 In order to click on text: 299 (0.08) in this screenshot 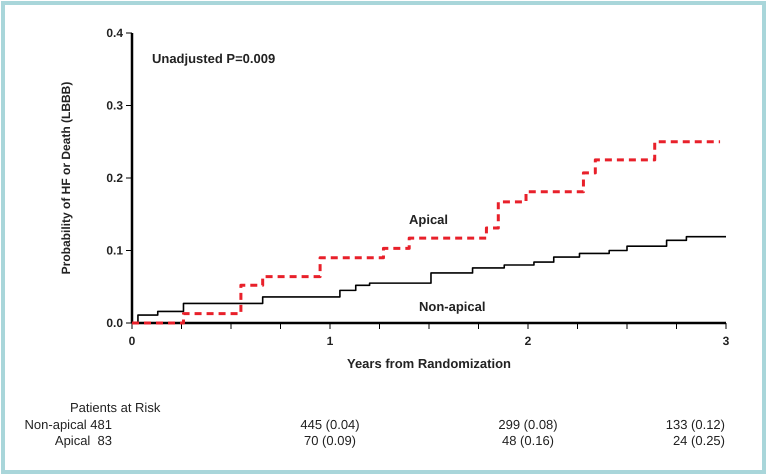, I will do `click(528, 424)`.